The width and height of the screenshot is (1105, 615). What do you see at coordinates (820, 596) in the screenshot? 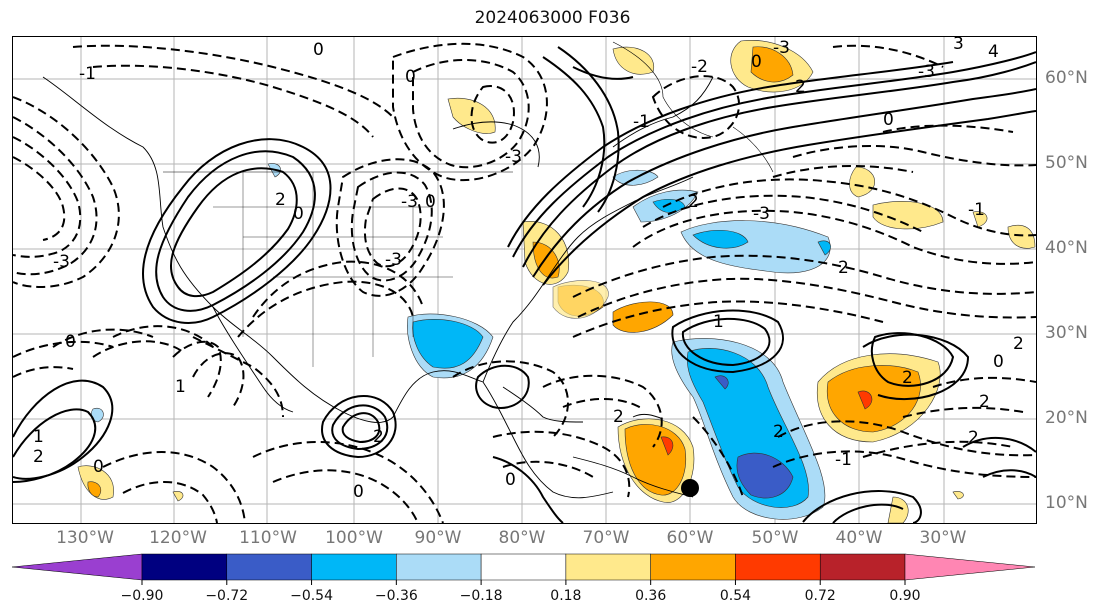
I see `colorbar-tick-label: 0.72` at bounding box center [820, 596].